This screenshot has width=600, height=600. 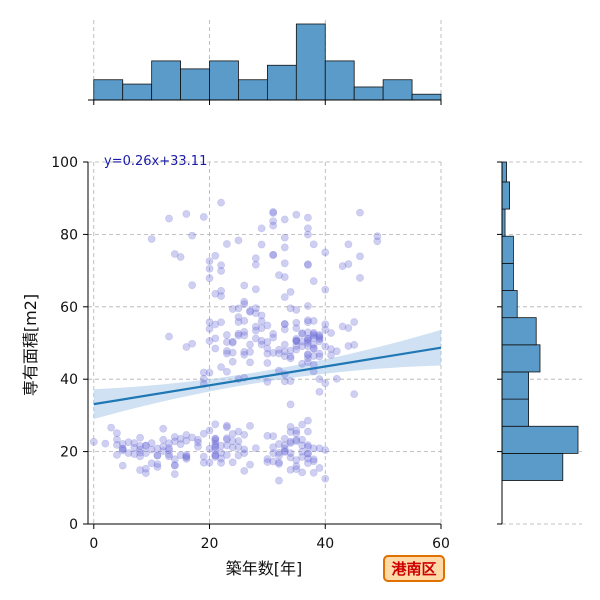 I want to click on y-tick-label: 80, so click(x=69, y=235).